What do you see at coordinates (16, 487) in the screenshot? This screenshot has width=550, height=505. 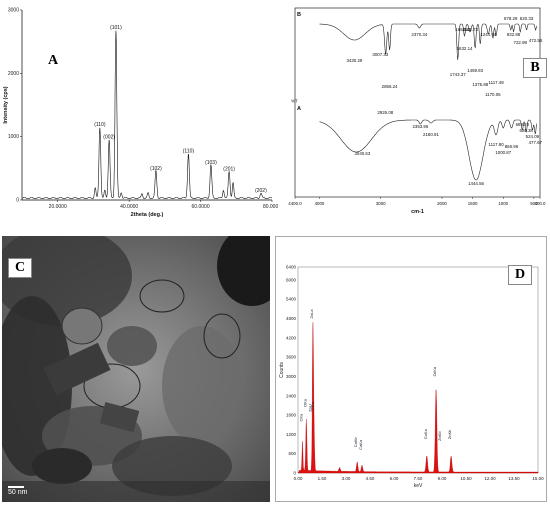 I see `scale-bar-line` at bounding box center [16, 487].